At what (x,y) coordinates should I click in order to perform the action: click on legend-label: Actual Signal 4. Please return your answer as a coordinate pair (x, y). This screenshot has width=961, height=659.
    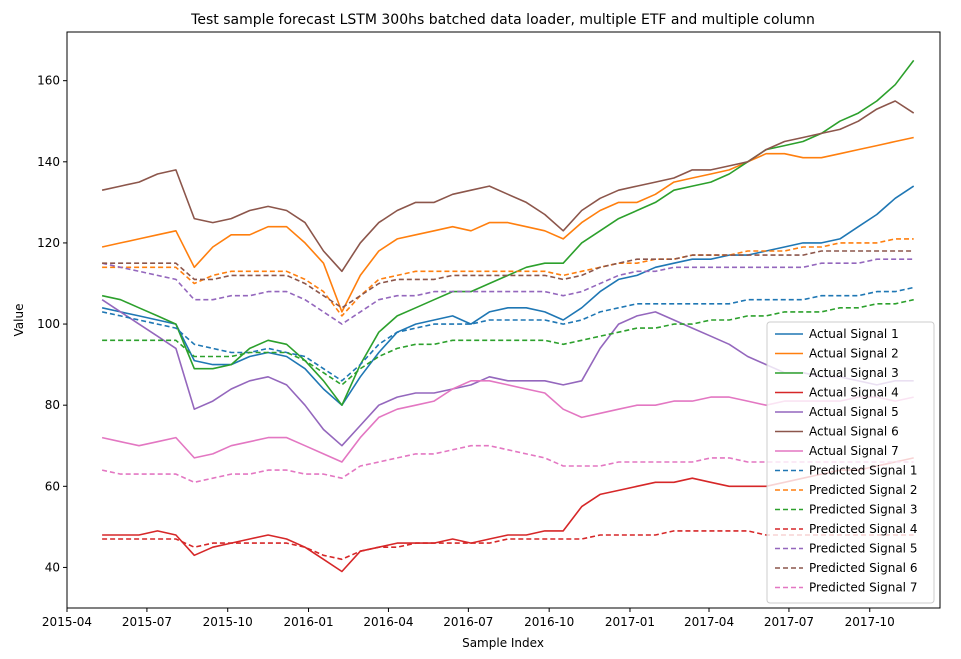
    Looking at the image, I should click on (854, 393).